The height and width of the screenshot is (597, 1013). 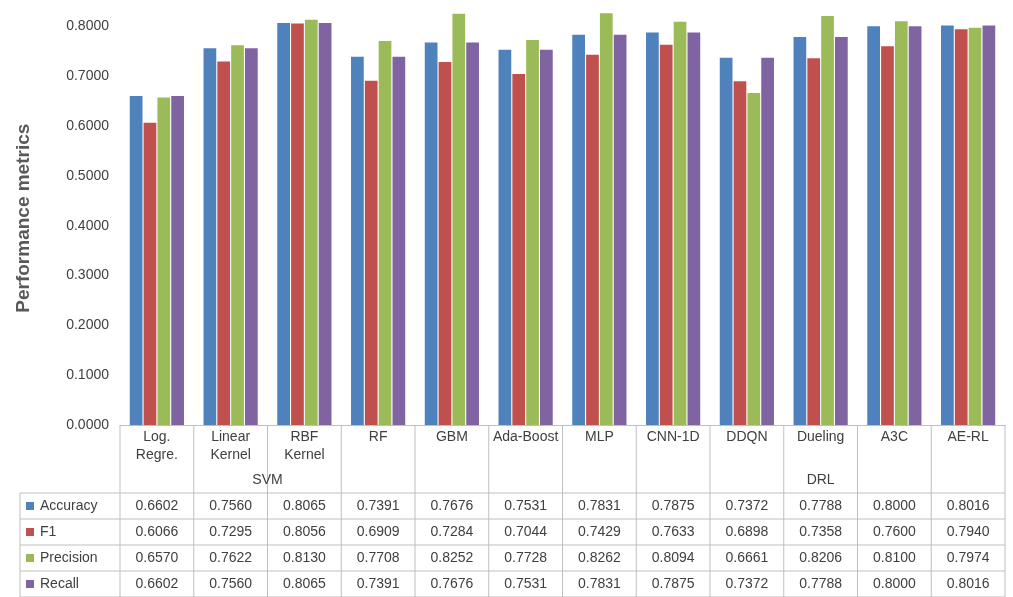 I want to click on data-label: 0.7622, so click(x=231, y=556).